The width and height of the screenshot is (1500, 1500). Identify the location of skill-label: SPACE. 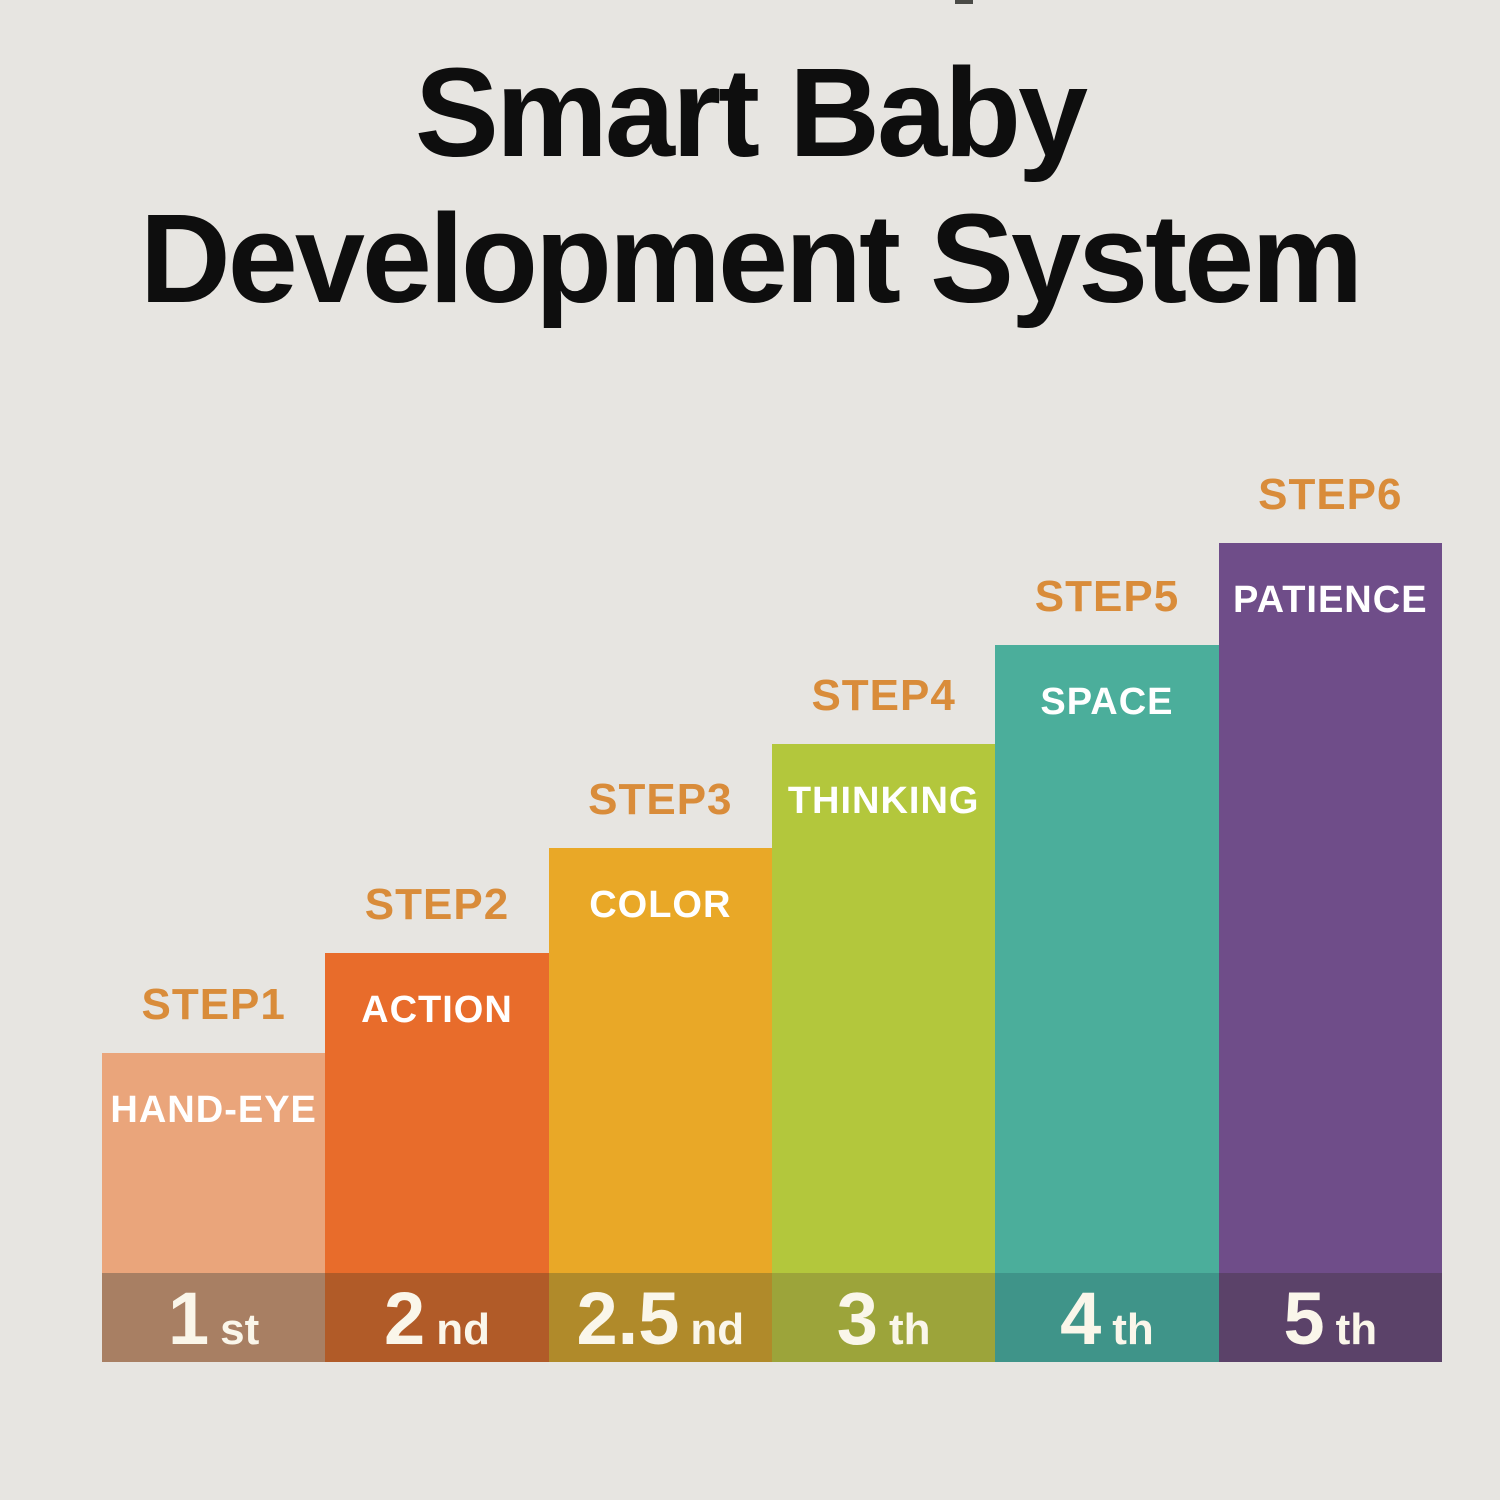
(1107, 702).